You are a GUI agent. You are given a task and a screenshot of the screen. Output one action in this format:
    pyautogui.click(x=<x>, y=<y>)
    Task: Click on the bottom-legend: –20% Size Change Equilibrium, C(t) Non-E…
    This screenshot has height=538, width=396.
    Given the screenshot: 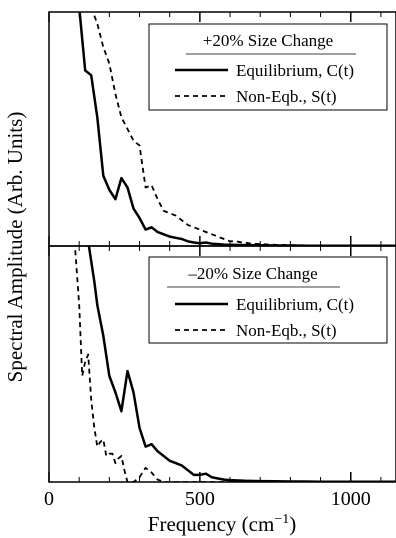 What is the action you would take?
    pyautogui.click(x=268, y=300)
    